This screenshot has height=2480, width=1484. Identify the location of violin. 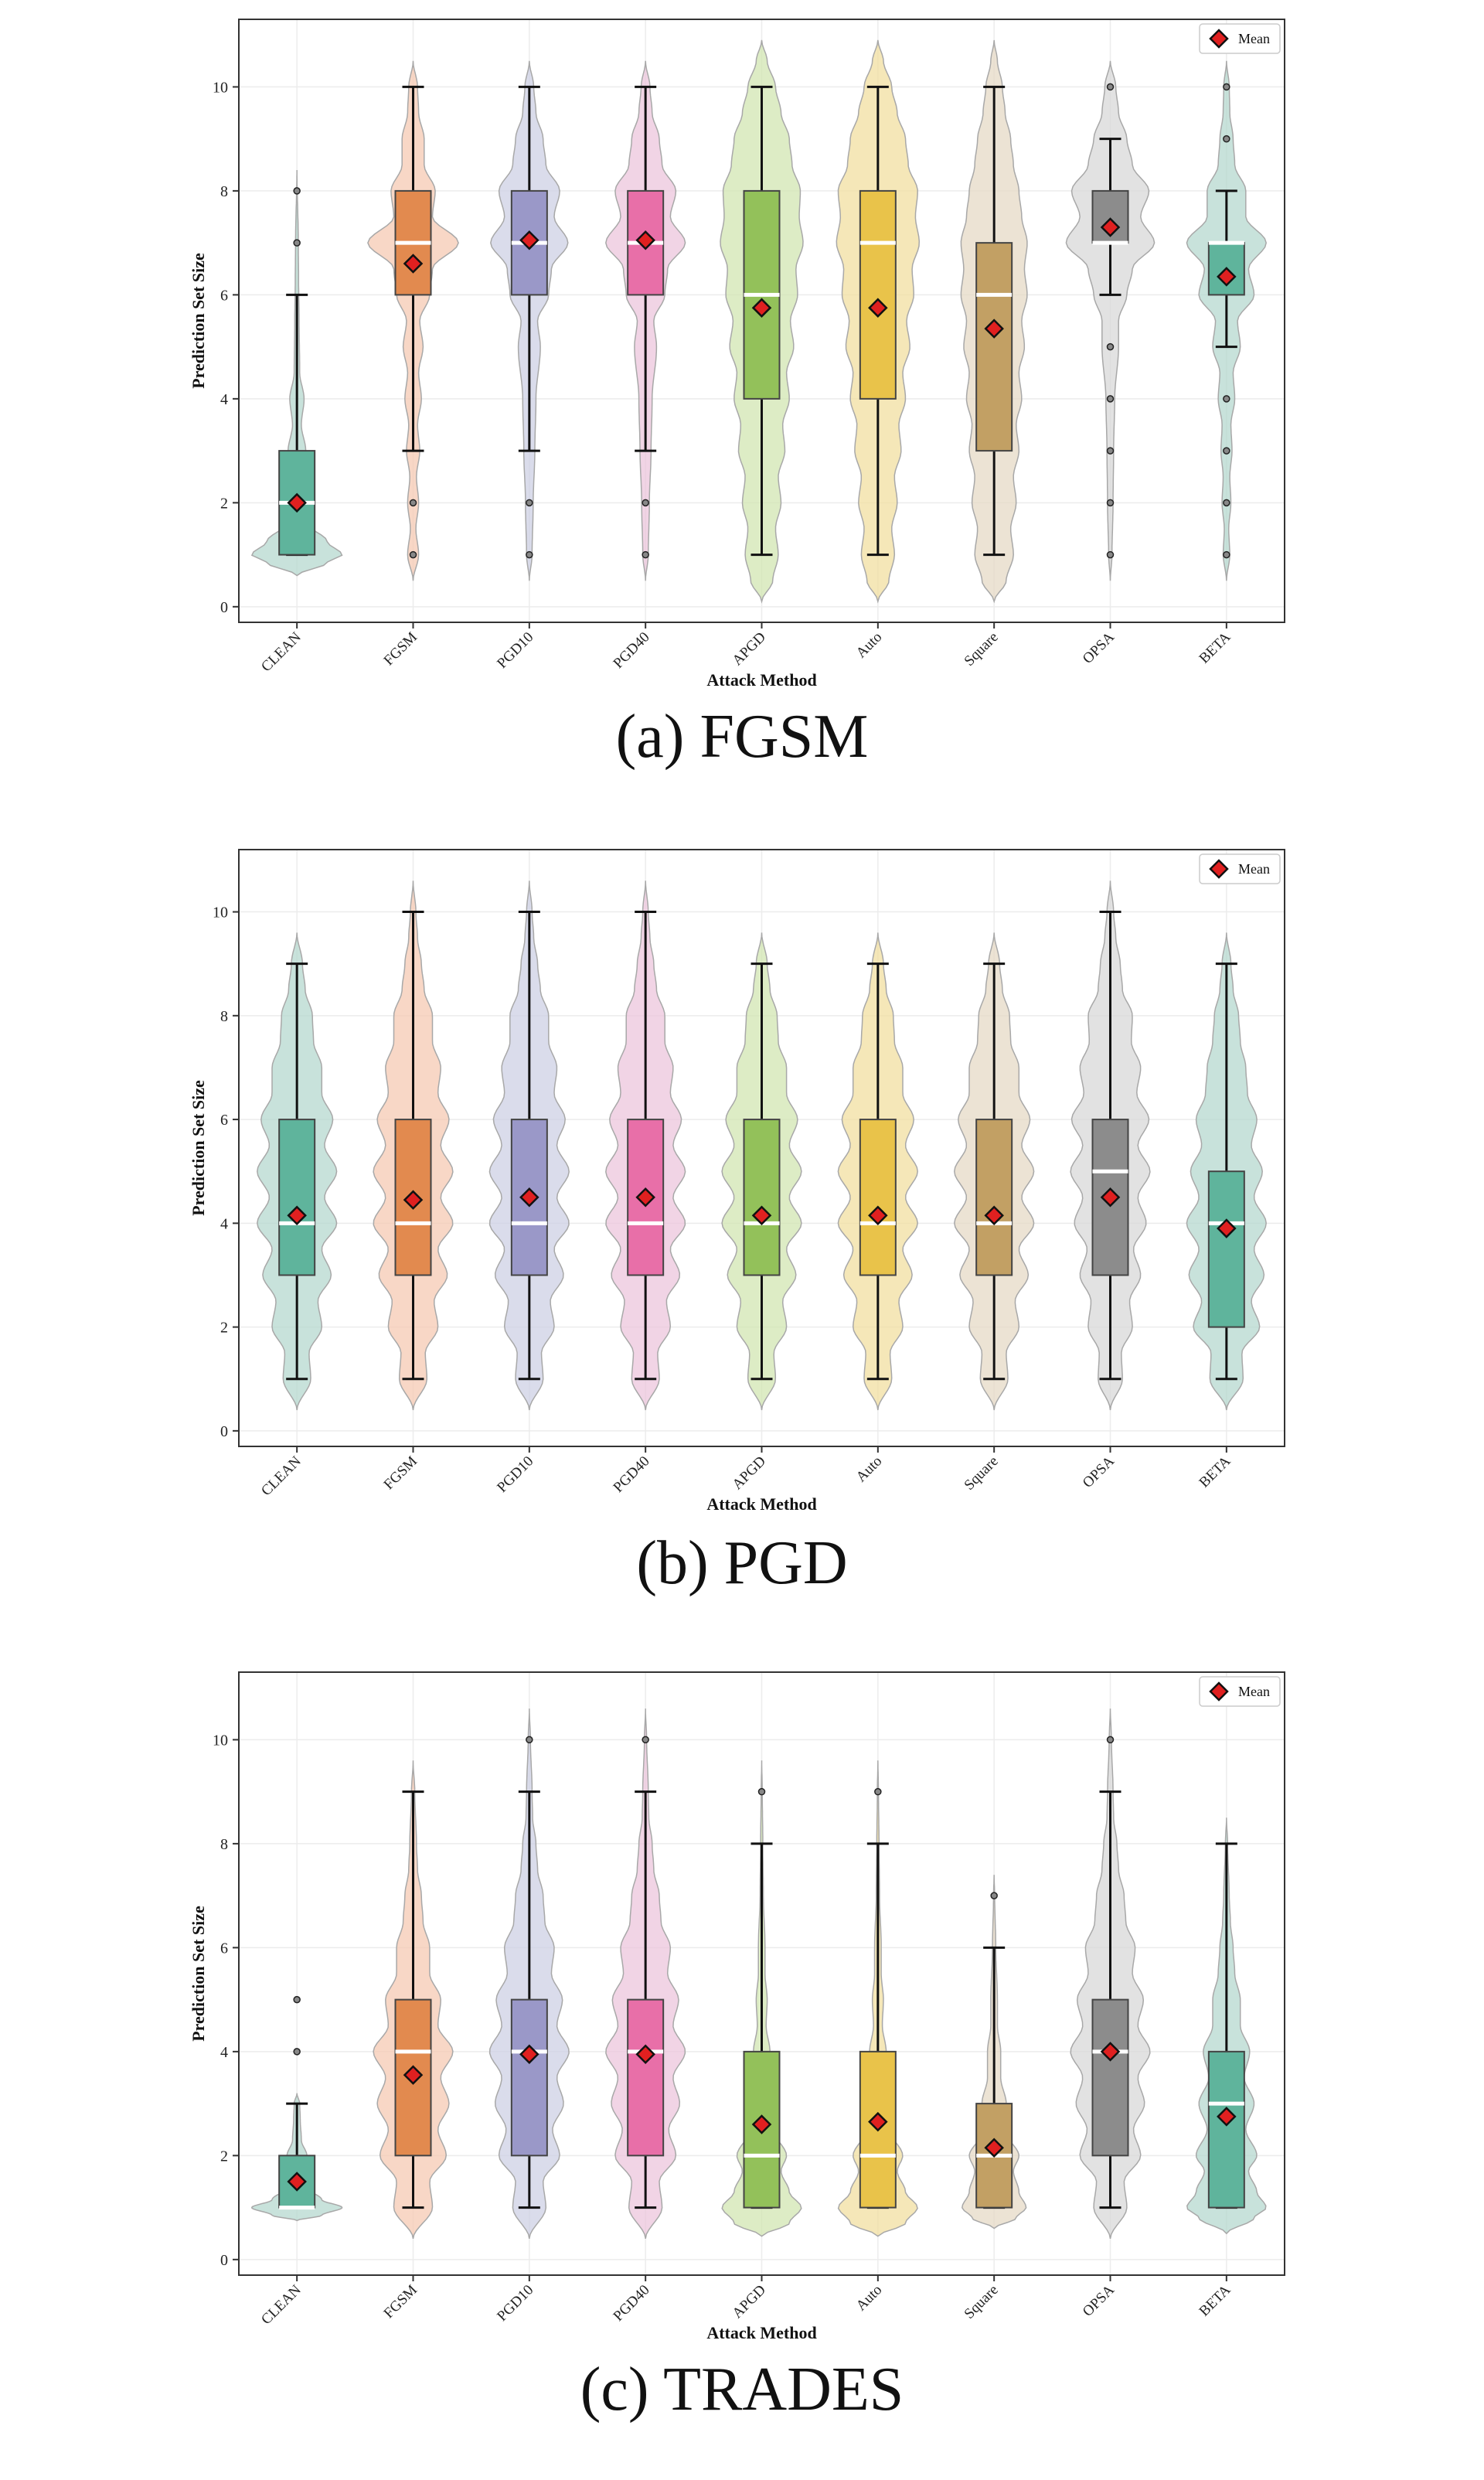
(1110, 320).